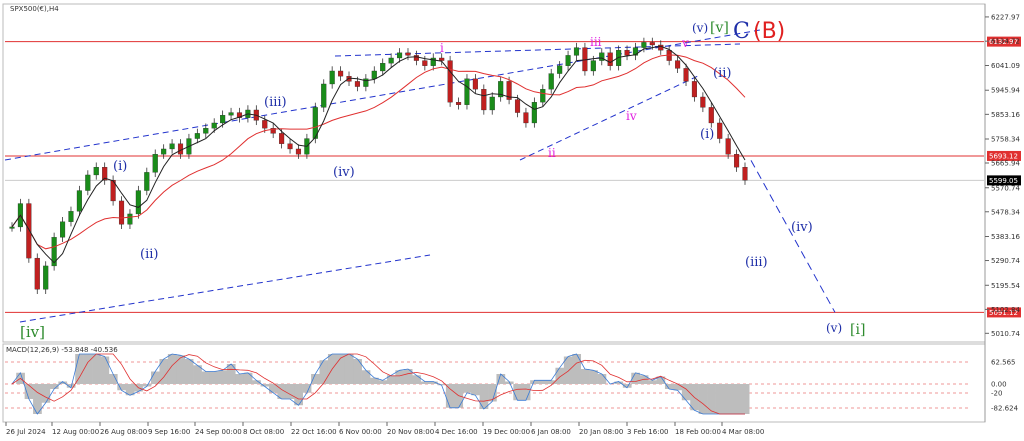 The height and width of the screenshot is (441, 1024). What do you see at coordinates (552, 153) in the screenshot?
I see `wave-label: ii` at bounding box center [552, 153].